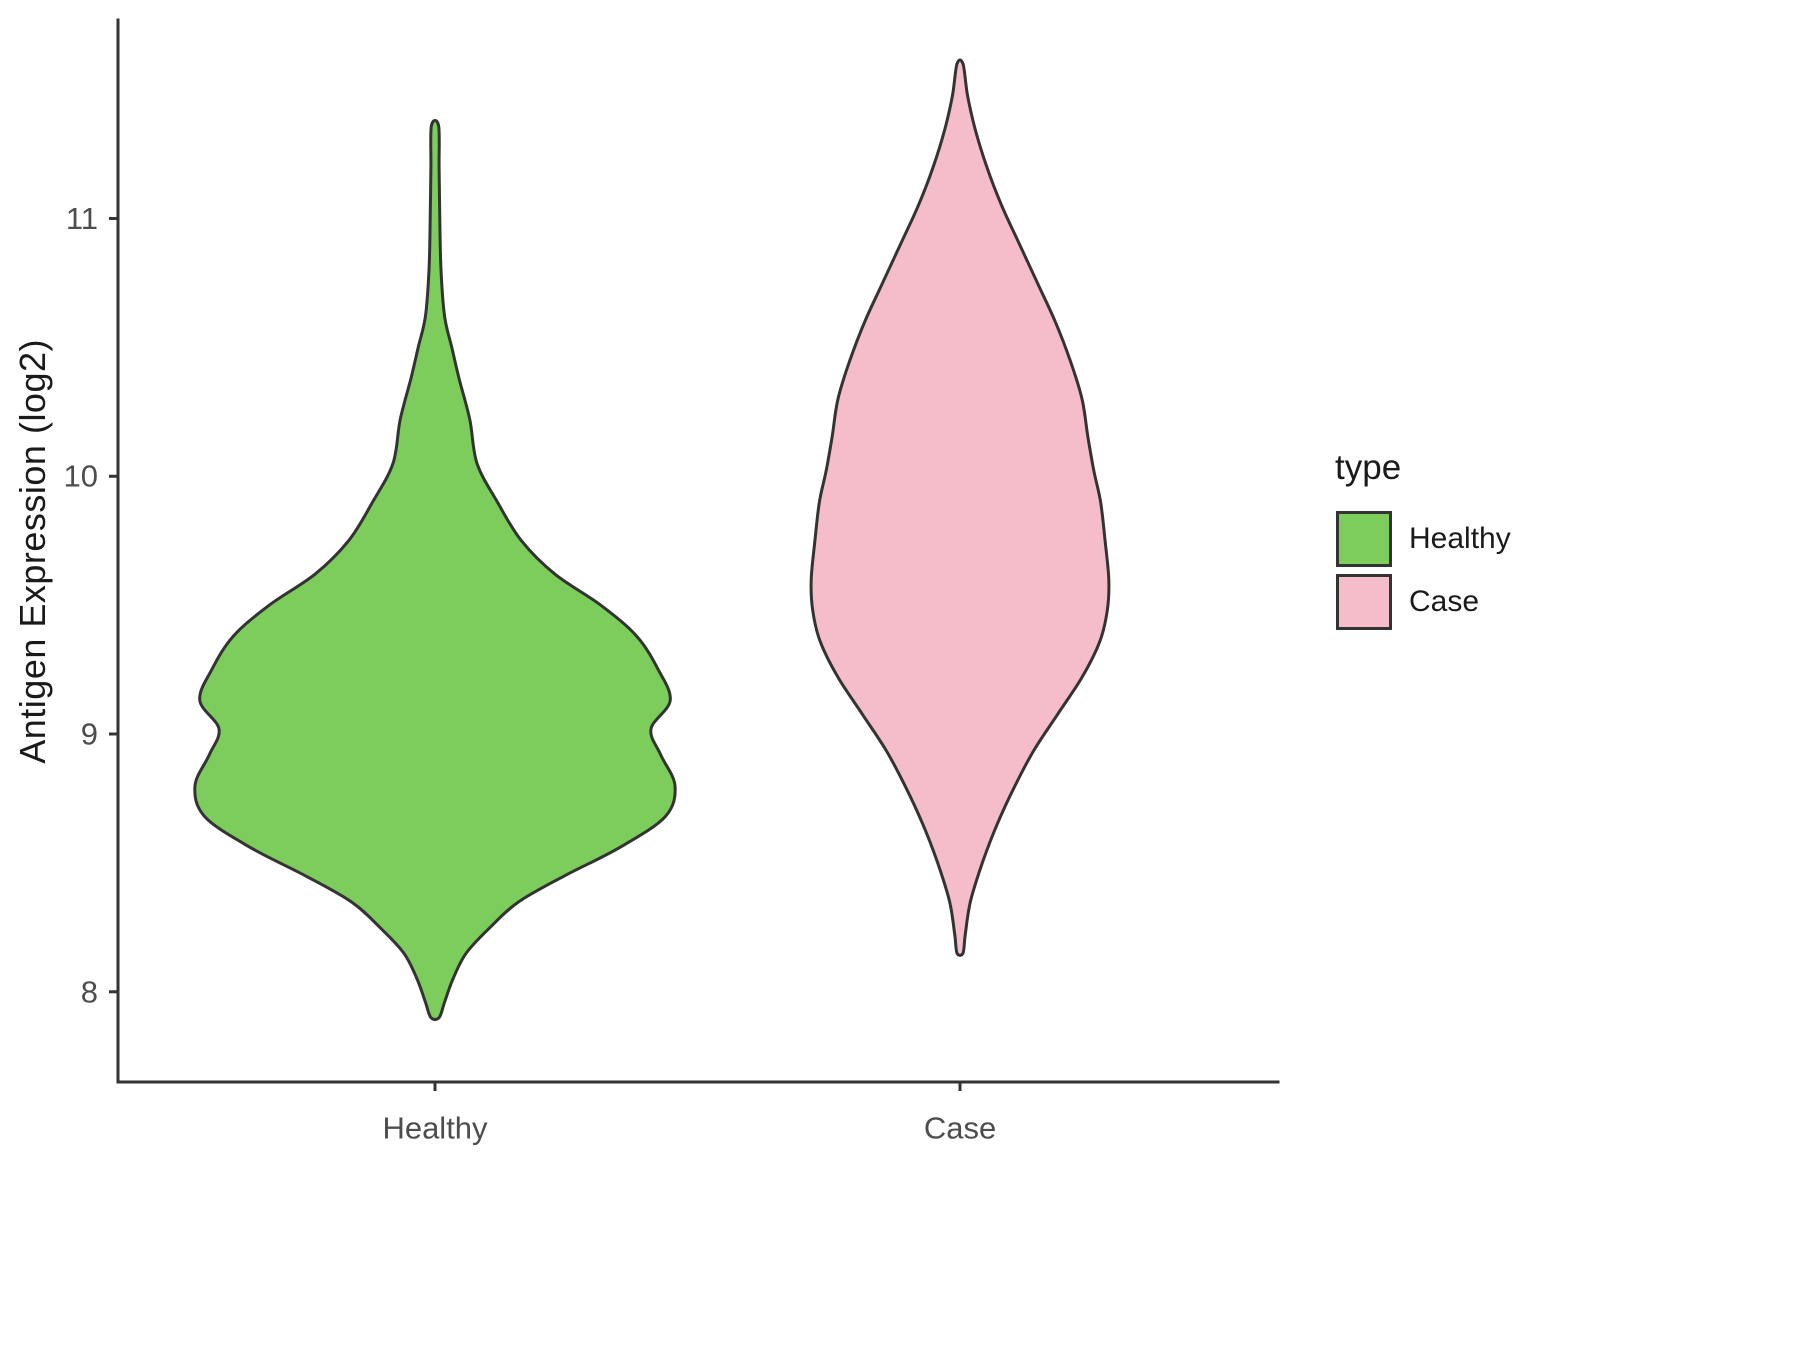  I want to click on legend-label-healthy: Healthy, so click(1460, 538).